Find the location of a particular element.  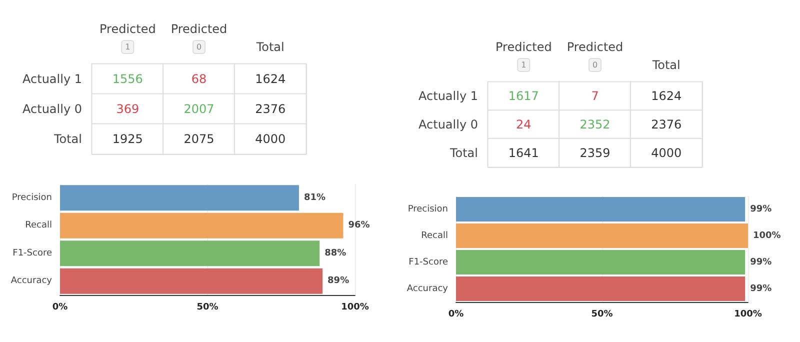

data-label: 2352 is located at coordinates (595, 125).